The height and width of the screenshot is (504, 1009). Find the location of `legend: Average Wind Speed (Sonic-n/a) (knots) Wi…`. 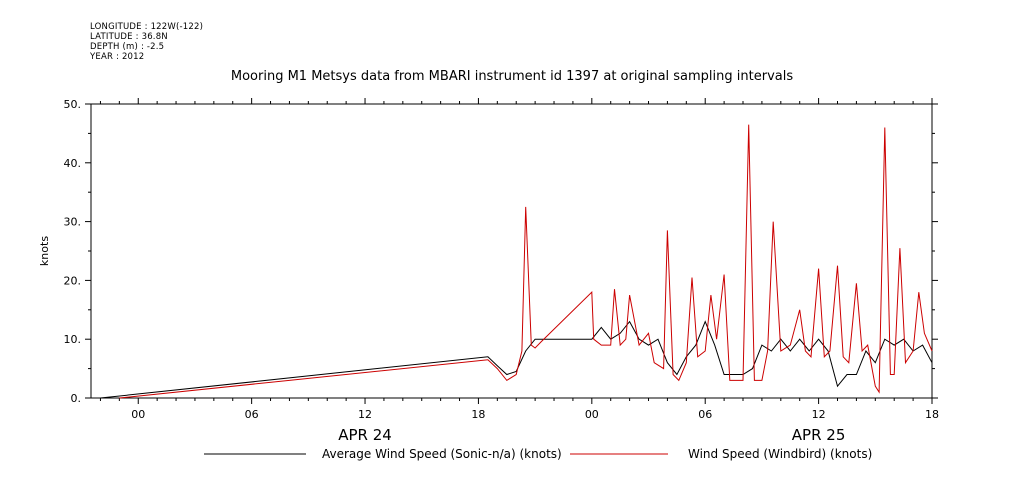

legend: Average Wind Speed (Sonic-n/a) (knots) Wi… is located at coordinates (538, 454).